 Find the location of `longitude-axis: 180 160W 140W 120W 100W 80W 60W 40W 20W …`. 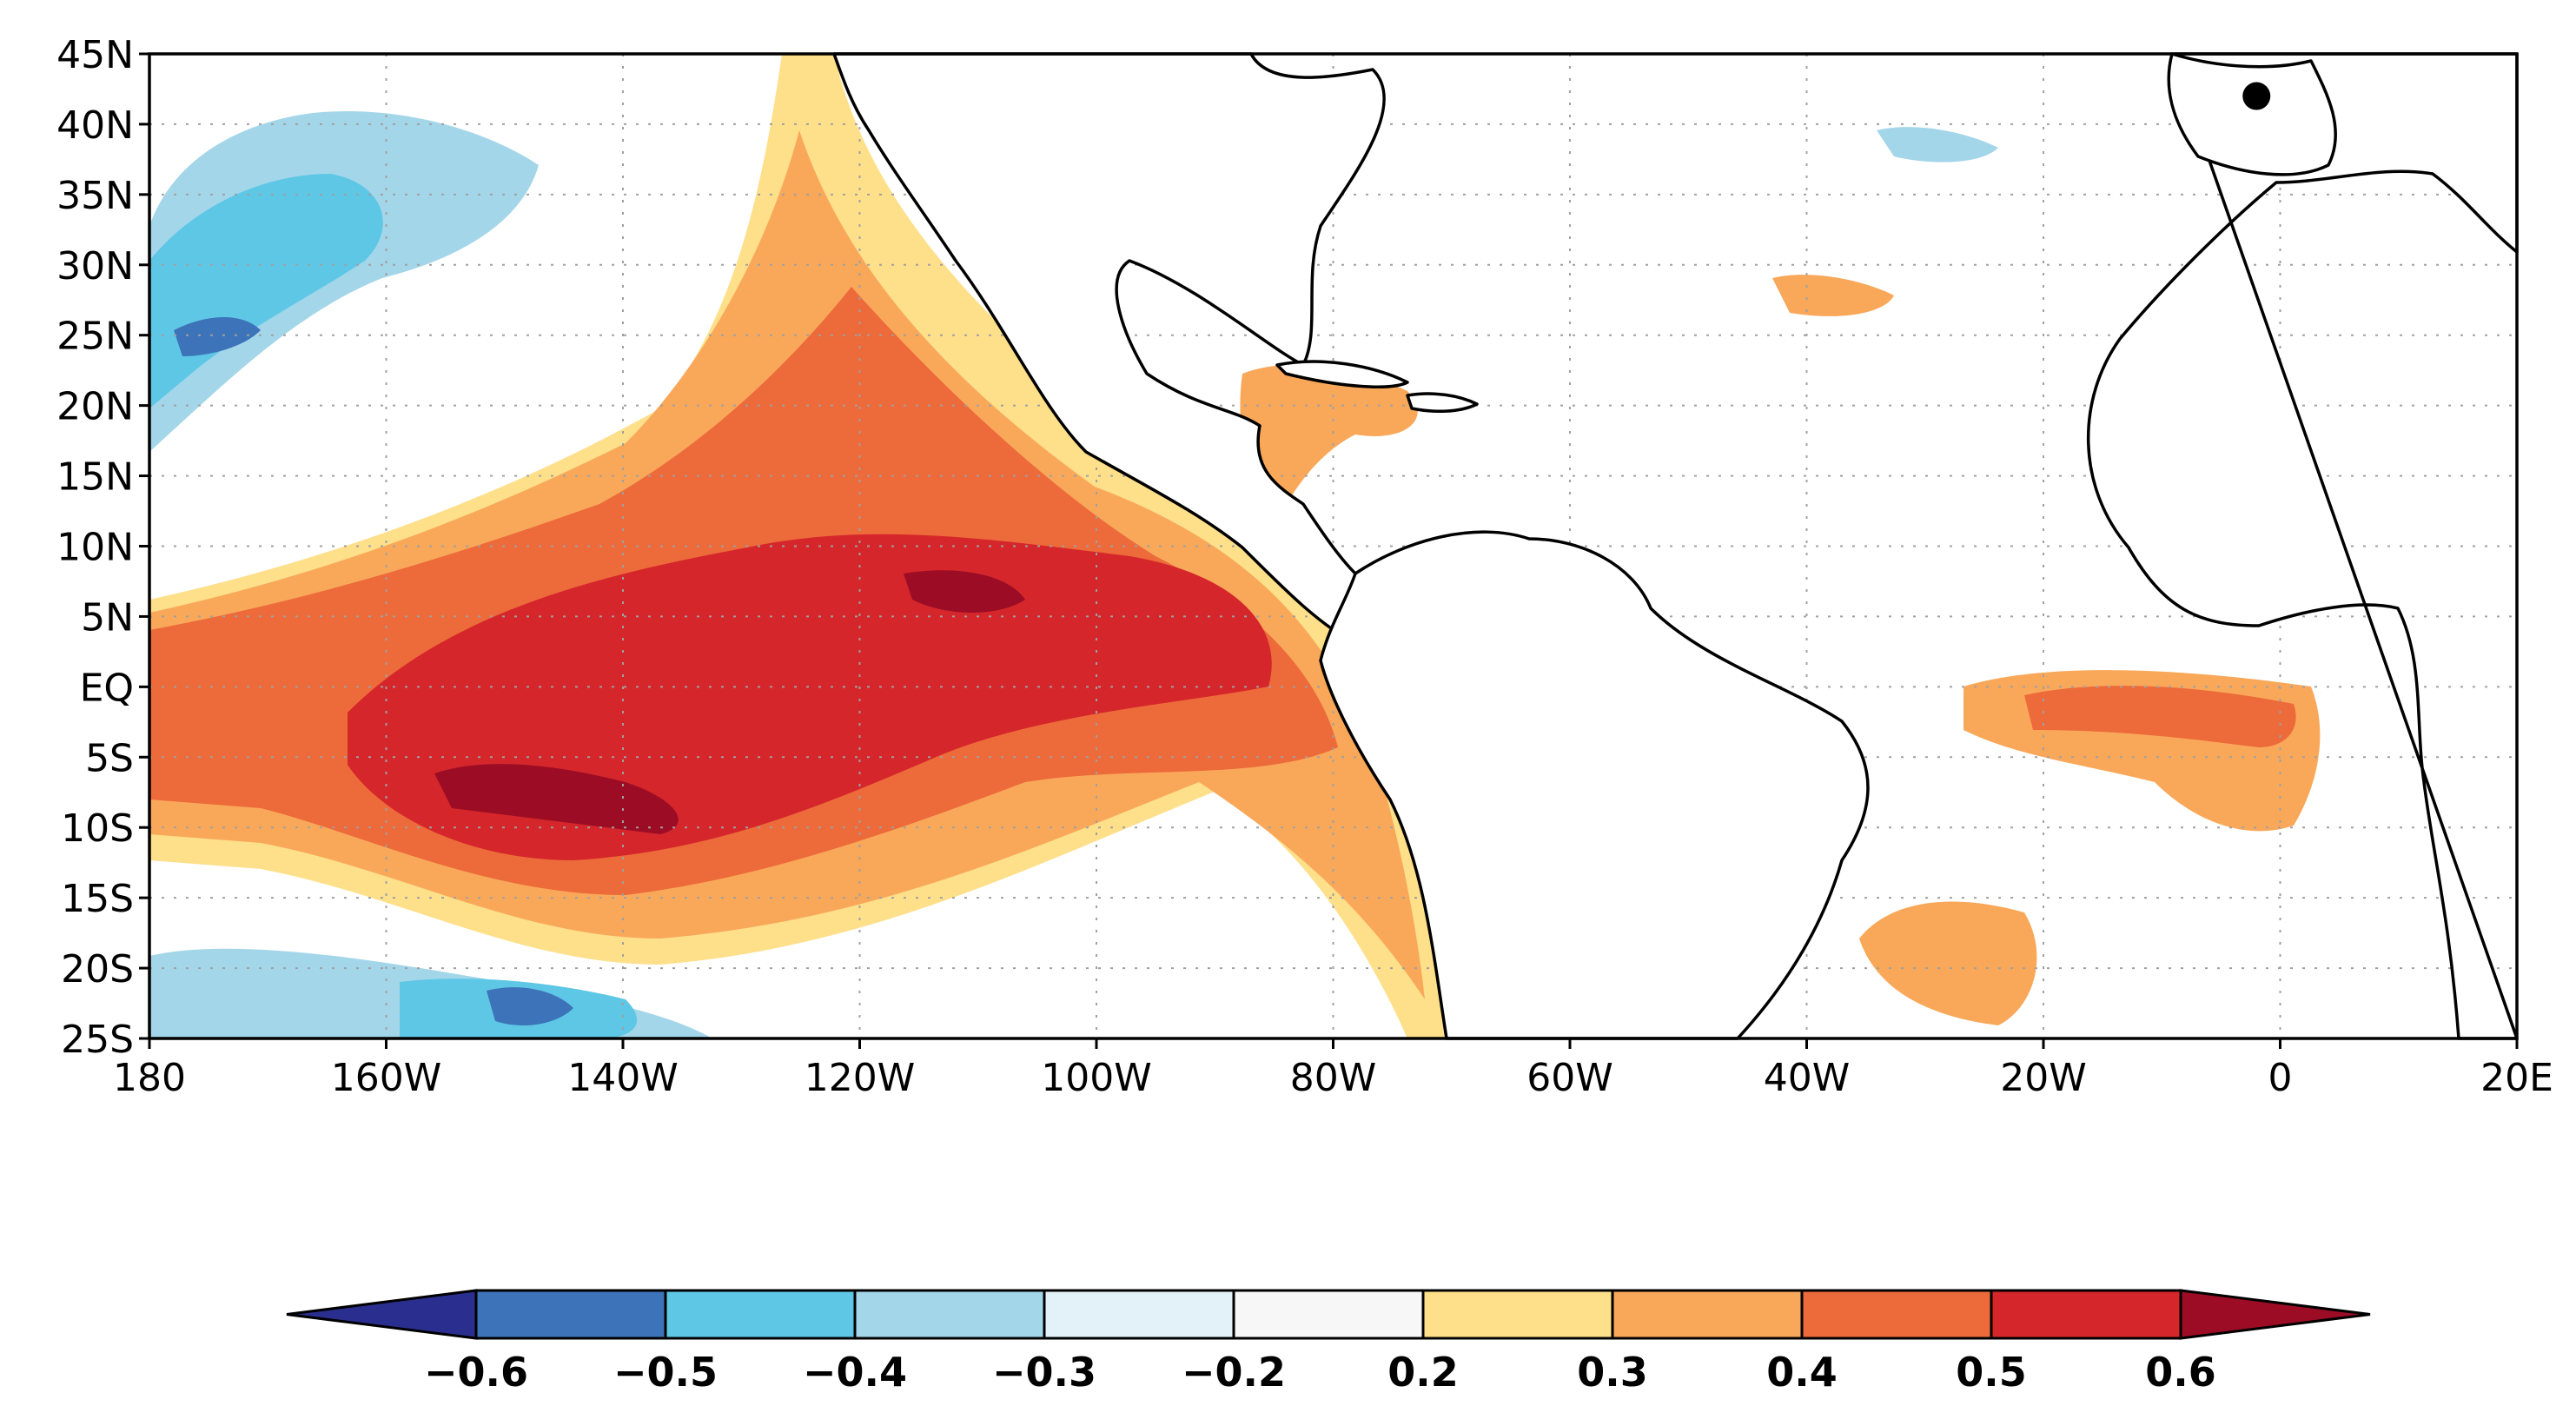

longitude-axis: 180 160W 140W 120W 100W 80W 60W 40W 20W … is located at coordinates (1333, 1078).